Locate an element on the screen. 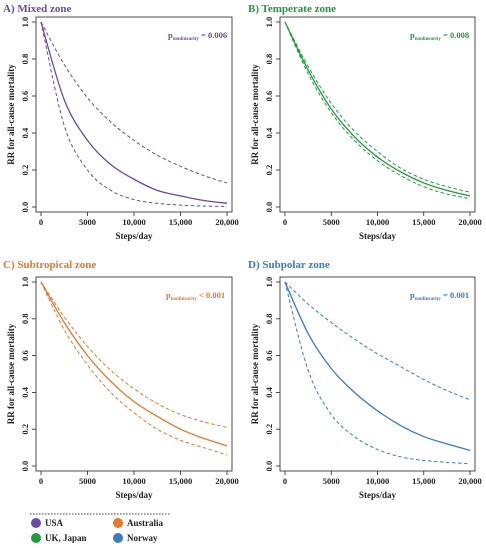 The width and height of the screenshot is (486, 548). p-value-annotation: pnonlinearity < 0.001 is located at coordinates (195, 296).